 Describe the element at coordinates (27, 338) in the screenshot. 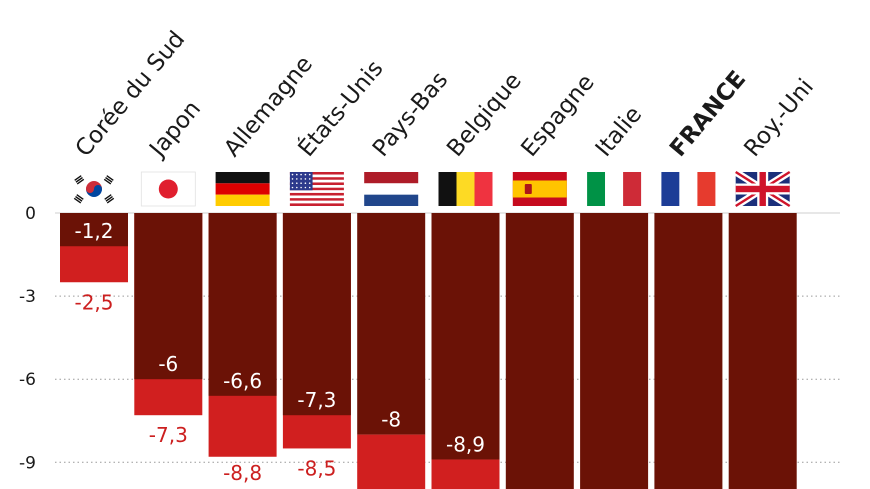

I see `y-axis-ticks: 0 -3 -6 -9` at that location.